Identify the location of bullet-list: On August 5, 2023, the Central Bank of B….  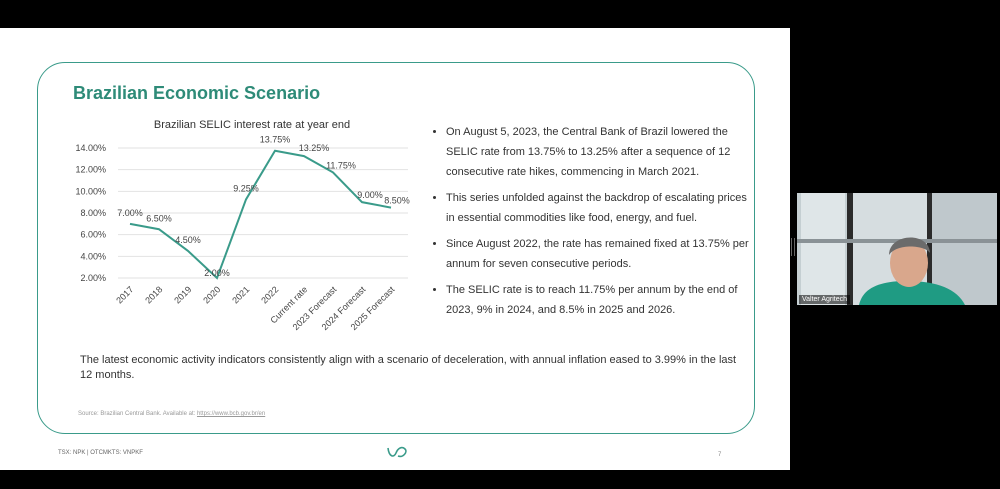
(591, 224).